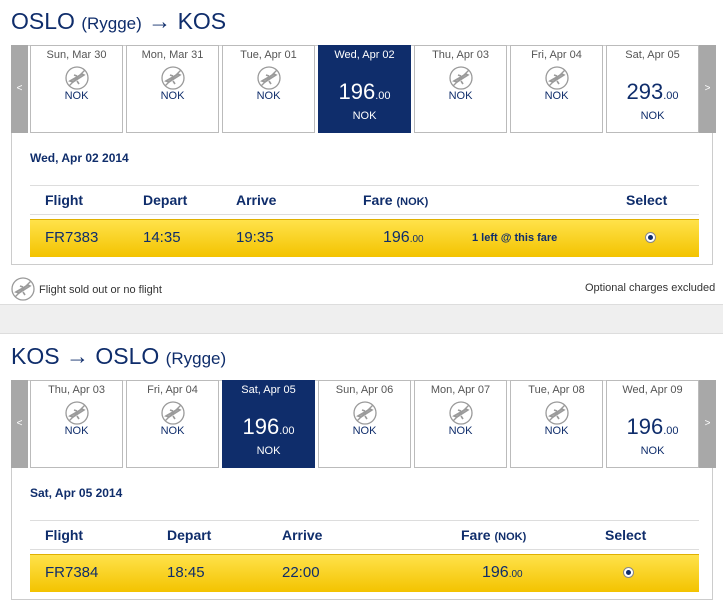 The width and height of the screenshot is (723, 606). Describe the element at coordinates (357, 91) in the screenshot. I see `price-int: 196` at that location.